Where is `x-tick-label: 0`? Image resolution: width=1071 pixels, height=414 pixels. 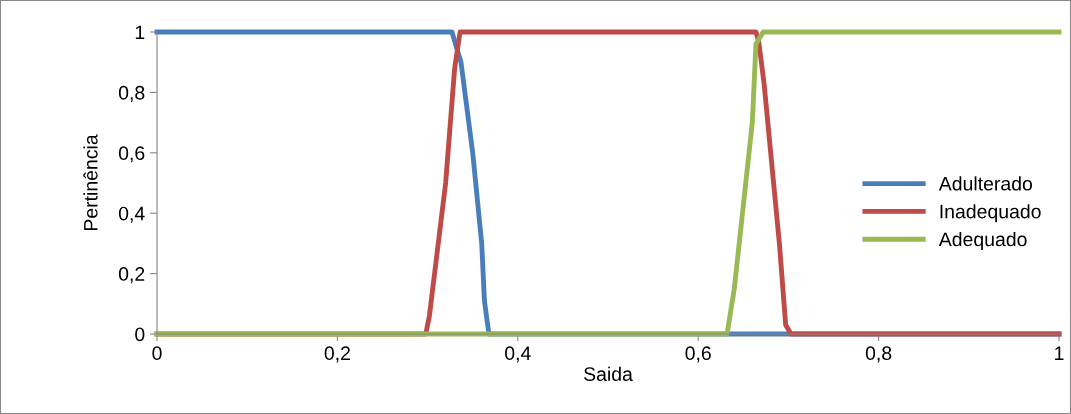
x-tick-label: 0 is located at coordinates (157, 353).